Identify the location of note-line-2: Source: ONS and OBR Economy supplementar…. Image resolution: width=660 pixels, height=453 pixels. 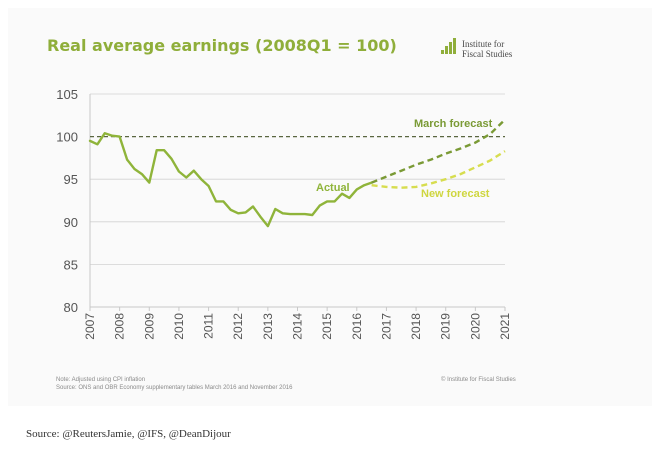
(174, 388).